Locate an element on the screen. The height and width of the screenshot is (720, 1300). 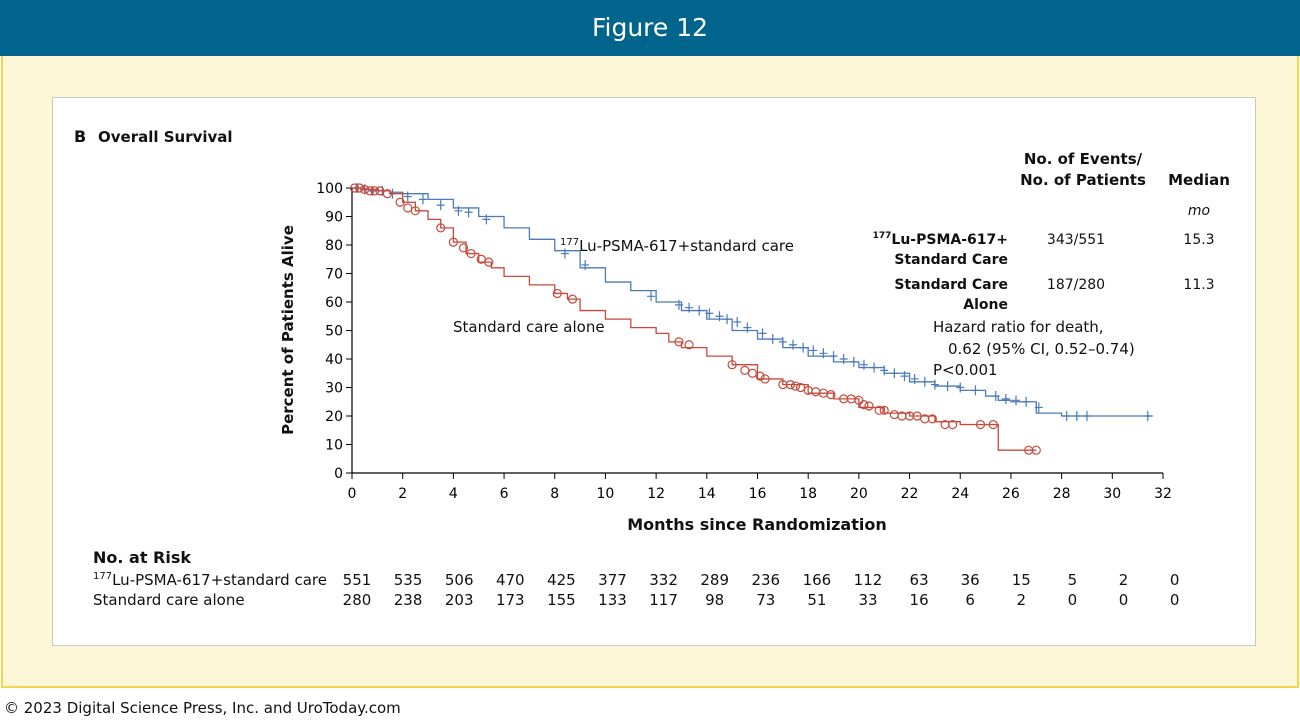
at-risk-value: 166 is located at coordinates (817, 580).